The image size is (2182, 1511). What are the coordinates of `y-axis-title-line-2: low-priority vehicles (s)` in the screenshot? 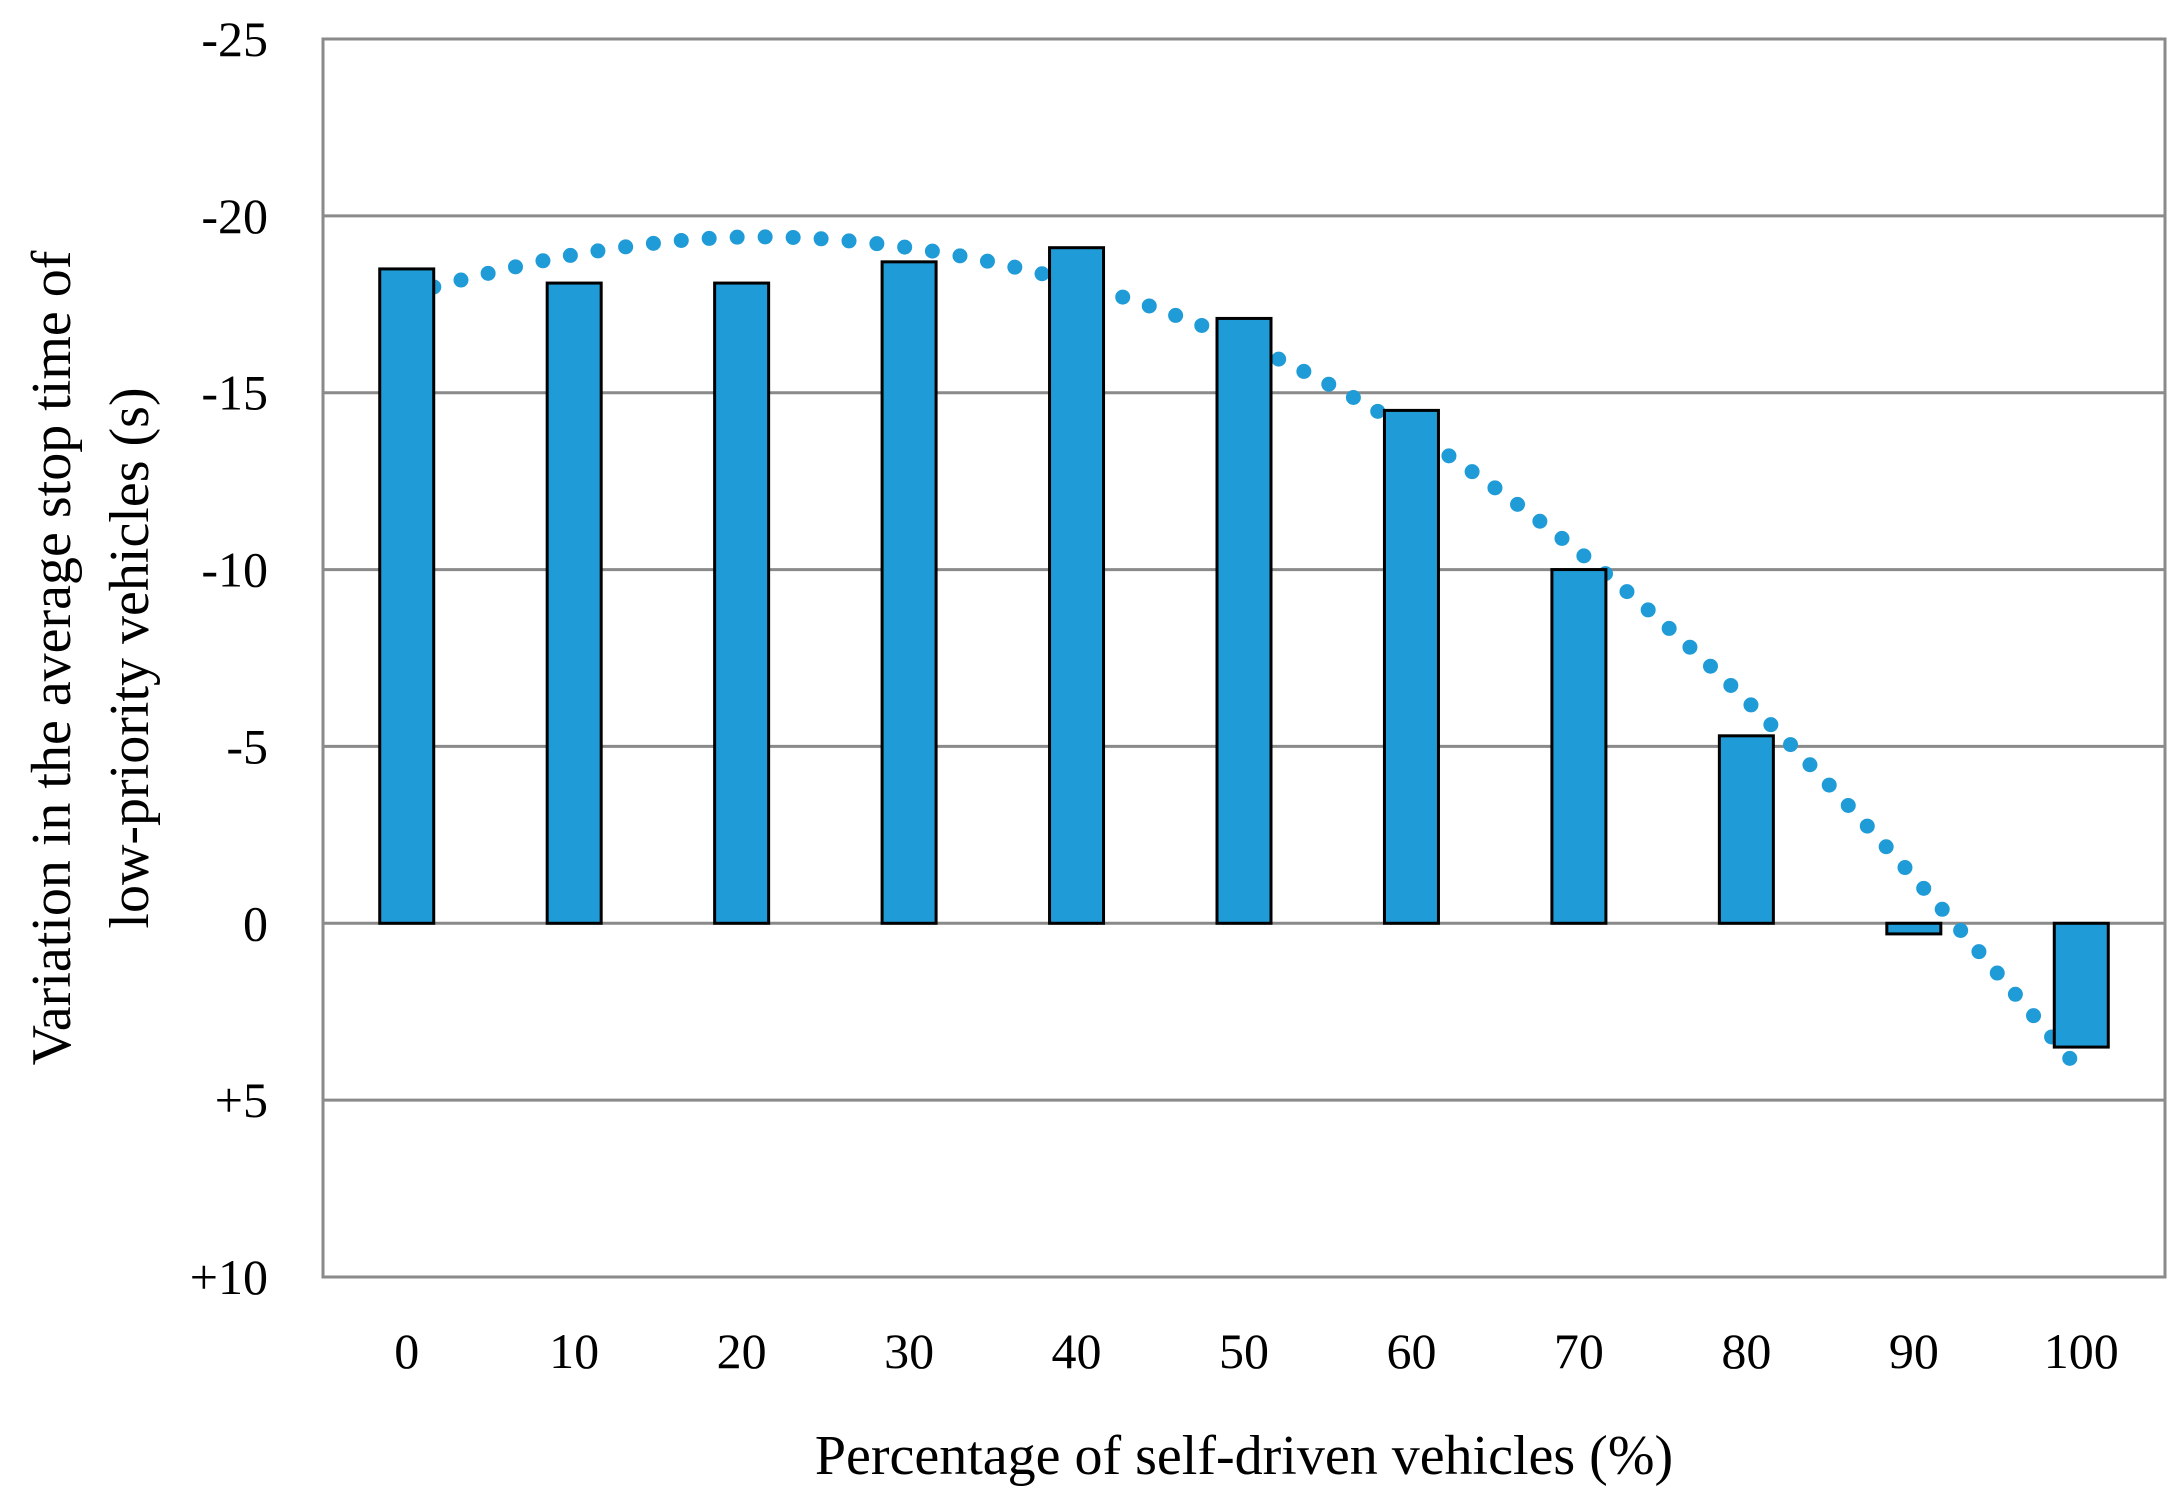 It's located at (130, 657).